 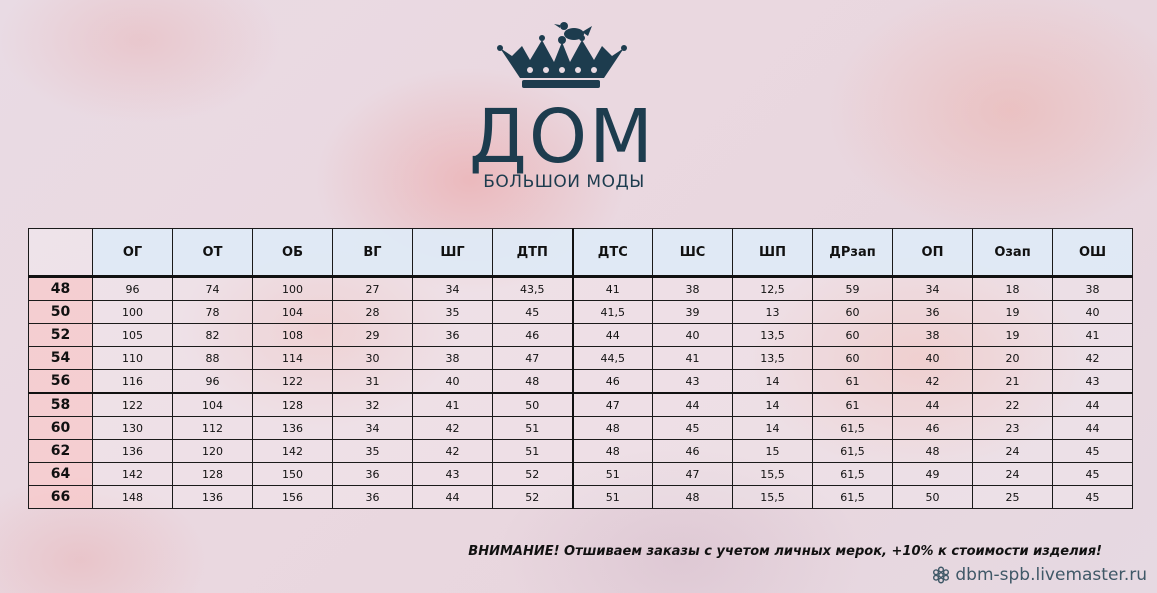 What do you see at coordinates (60, 335) in the screenshot?
I see `size-cell: 52` at bounding box center [60, 335].